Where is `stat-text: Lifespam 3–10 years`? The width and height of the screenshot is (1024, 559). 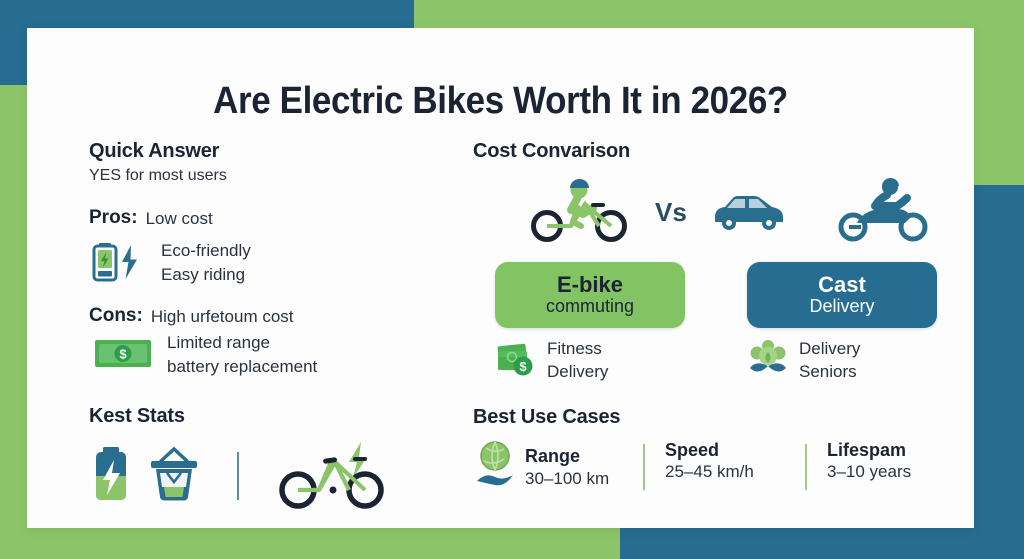 stat-text: Lifespam 3–10 years is located at coordinates (869, 461).